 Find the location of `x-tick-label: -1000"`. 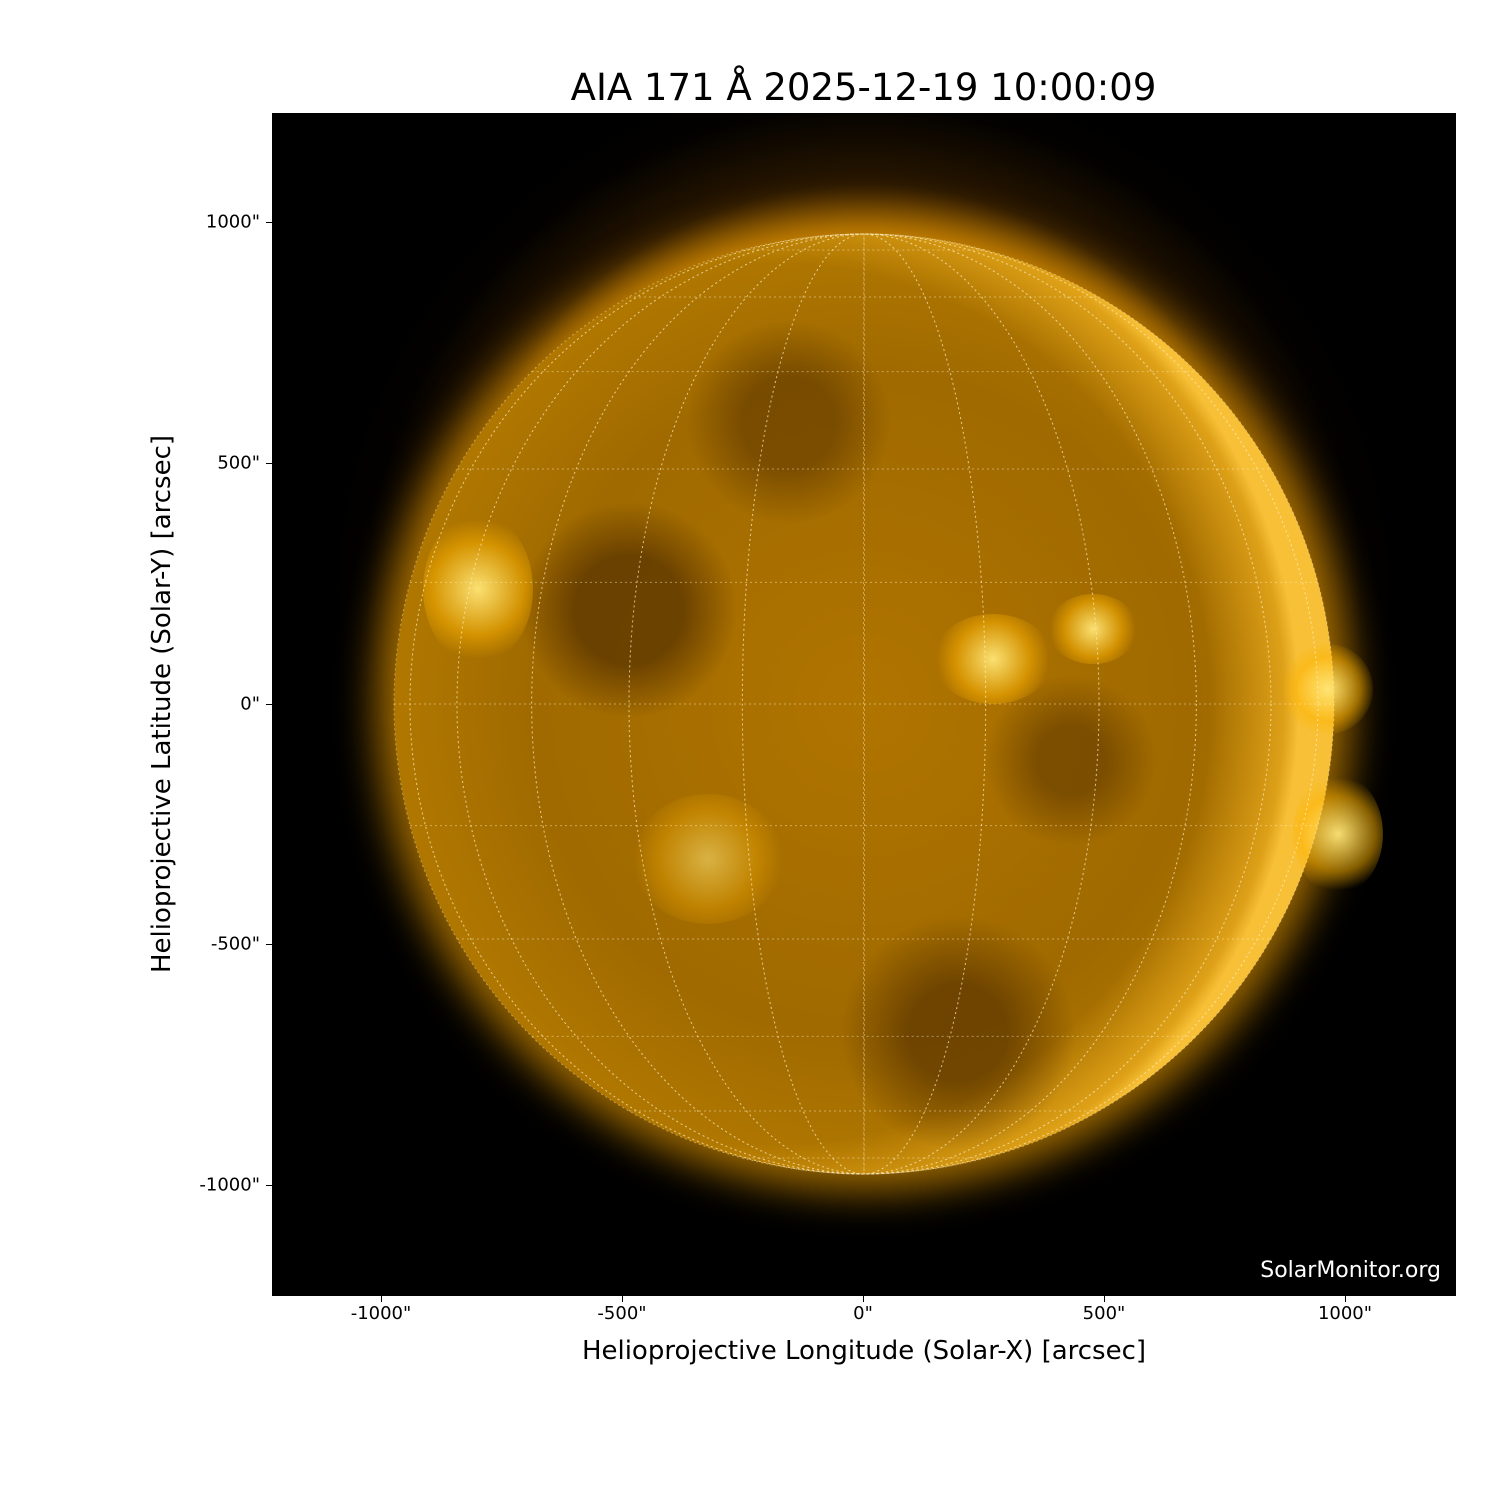

x-tick-label: -1000" is located at coordinates (381, 1313).